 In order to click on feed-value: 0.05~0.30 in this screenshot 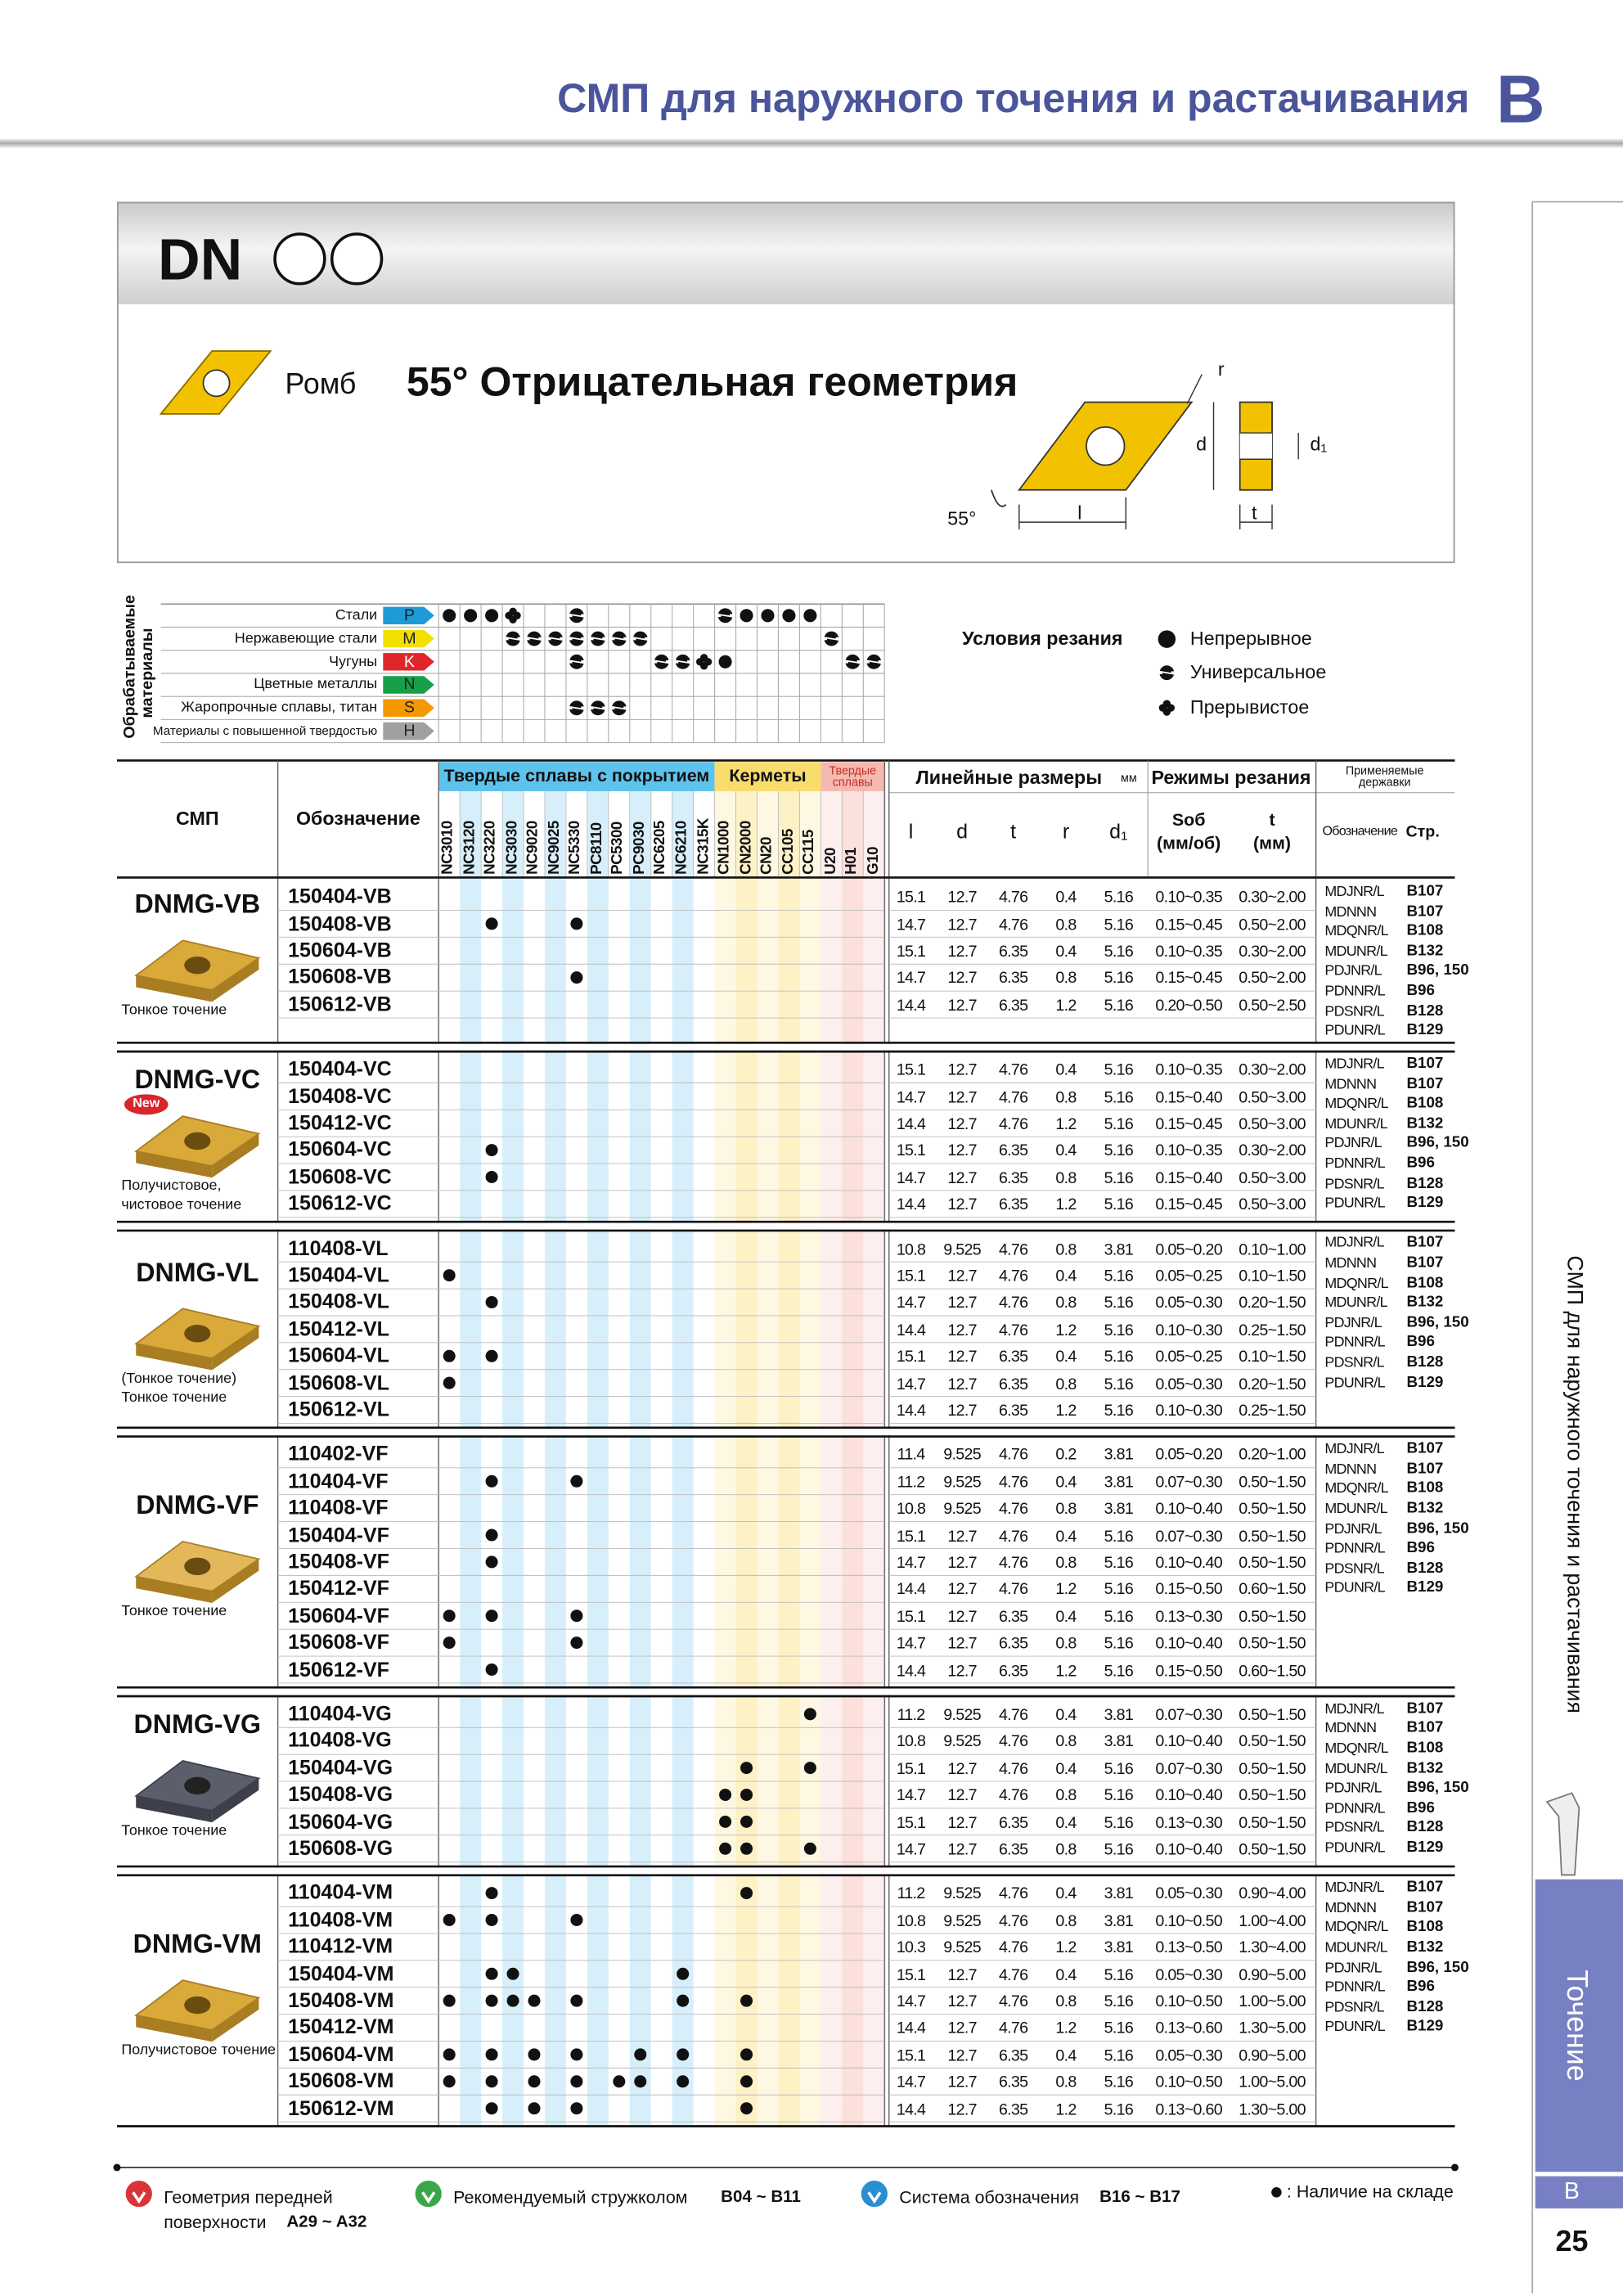, I will do `click(1188, 1384)`.